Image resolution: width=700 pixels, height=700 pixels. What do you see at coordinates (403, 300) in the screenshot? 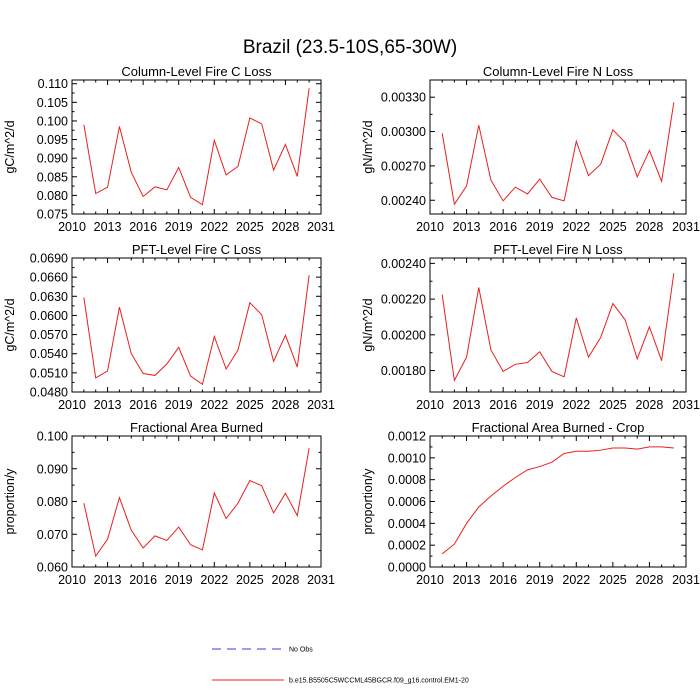
I see `y-tick-label: 0.00220` at bounding box center [403, 300].